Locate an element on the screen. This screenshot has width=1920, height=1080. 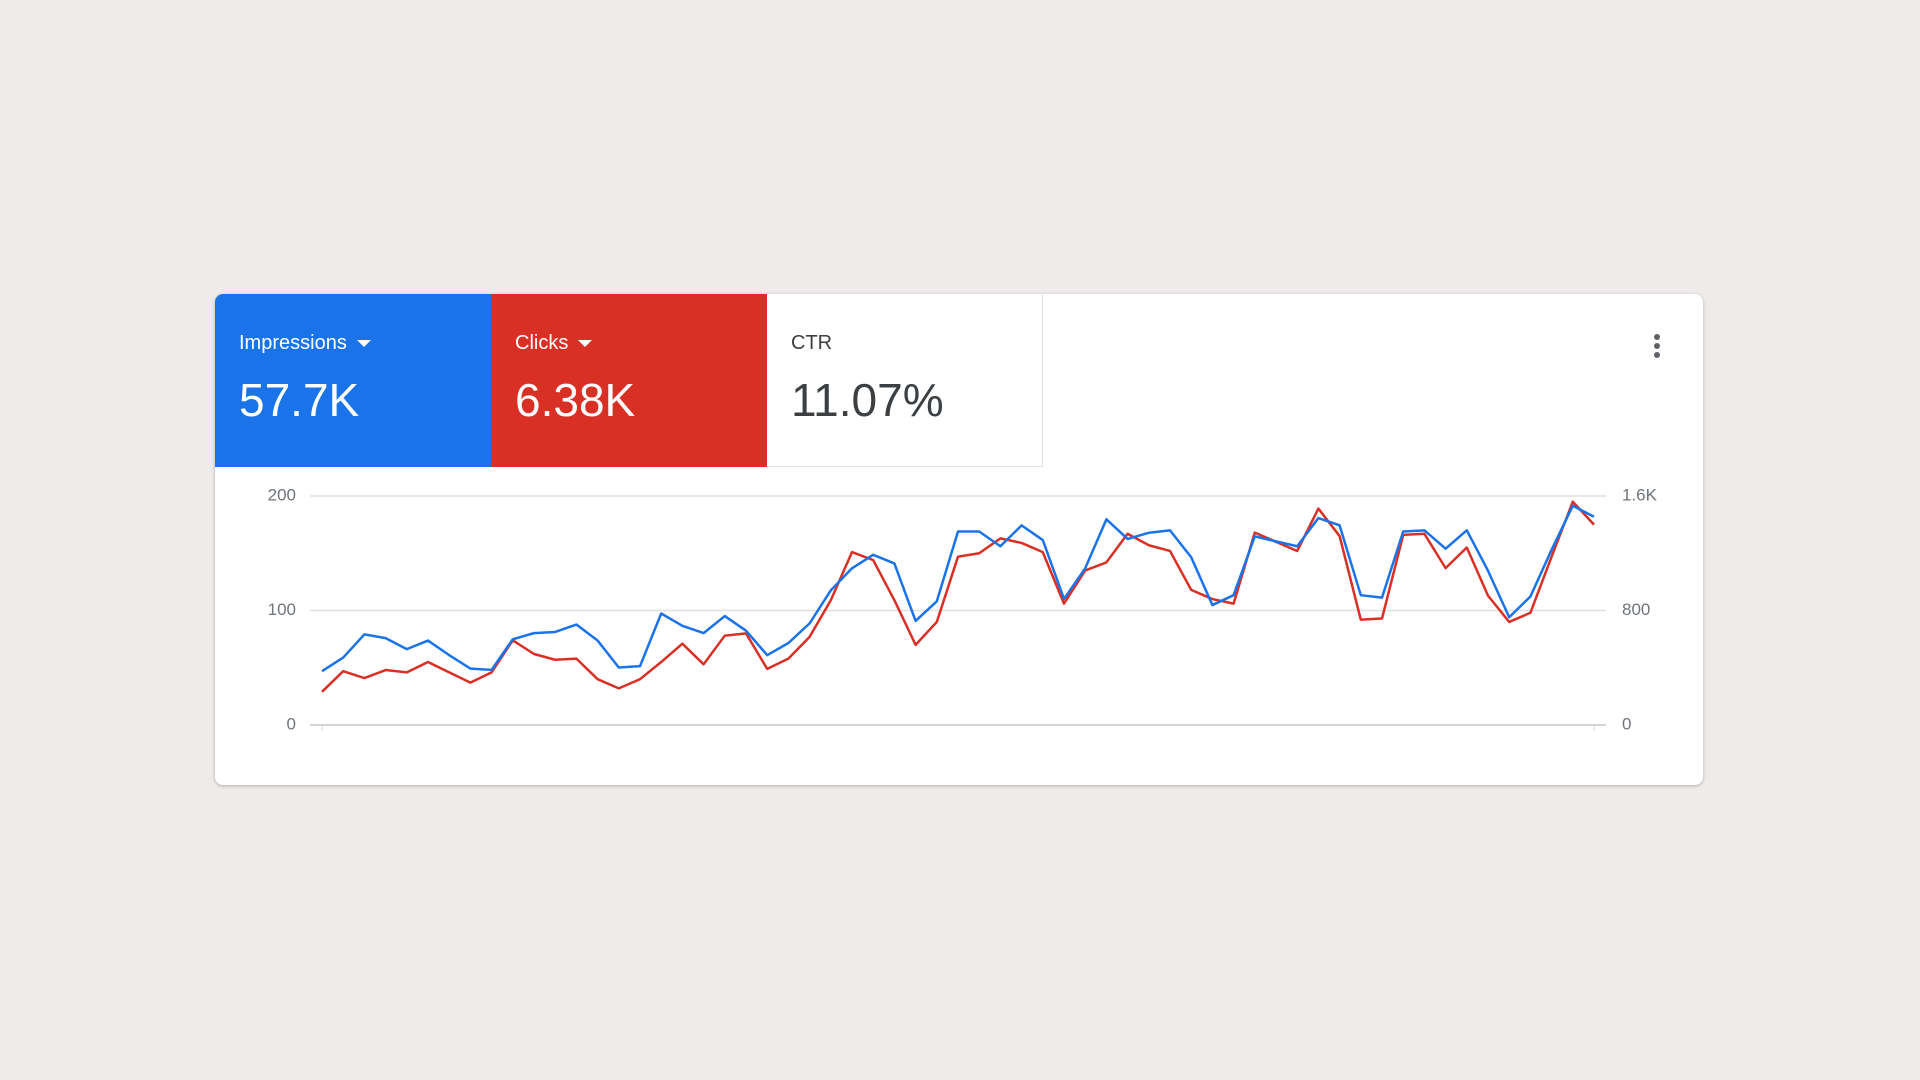
label-text: CTR is located at coordinates (812, 343).